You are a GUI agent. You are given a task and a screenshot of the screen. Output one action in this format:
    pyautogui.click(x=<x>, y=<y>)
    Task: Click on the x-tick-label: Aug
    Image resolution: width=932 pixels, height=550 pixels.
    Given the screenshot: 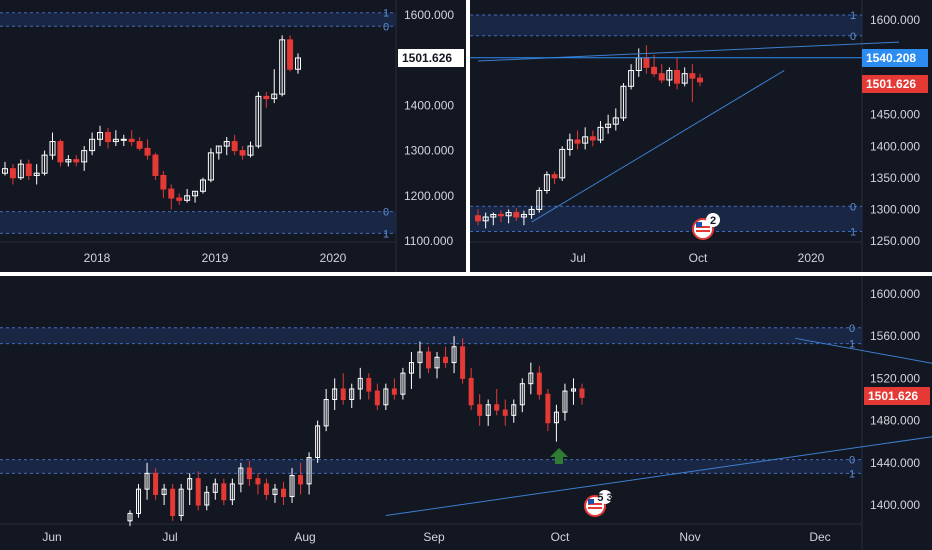 What is the action you would take?
    pyautogui.click(x=304, y=537)
    